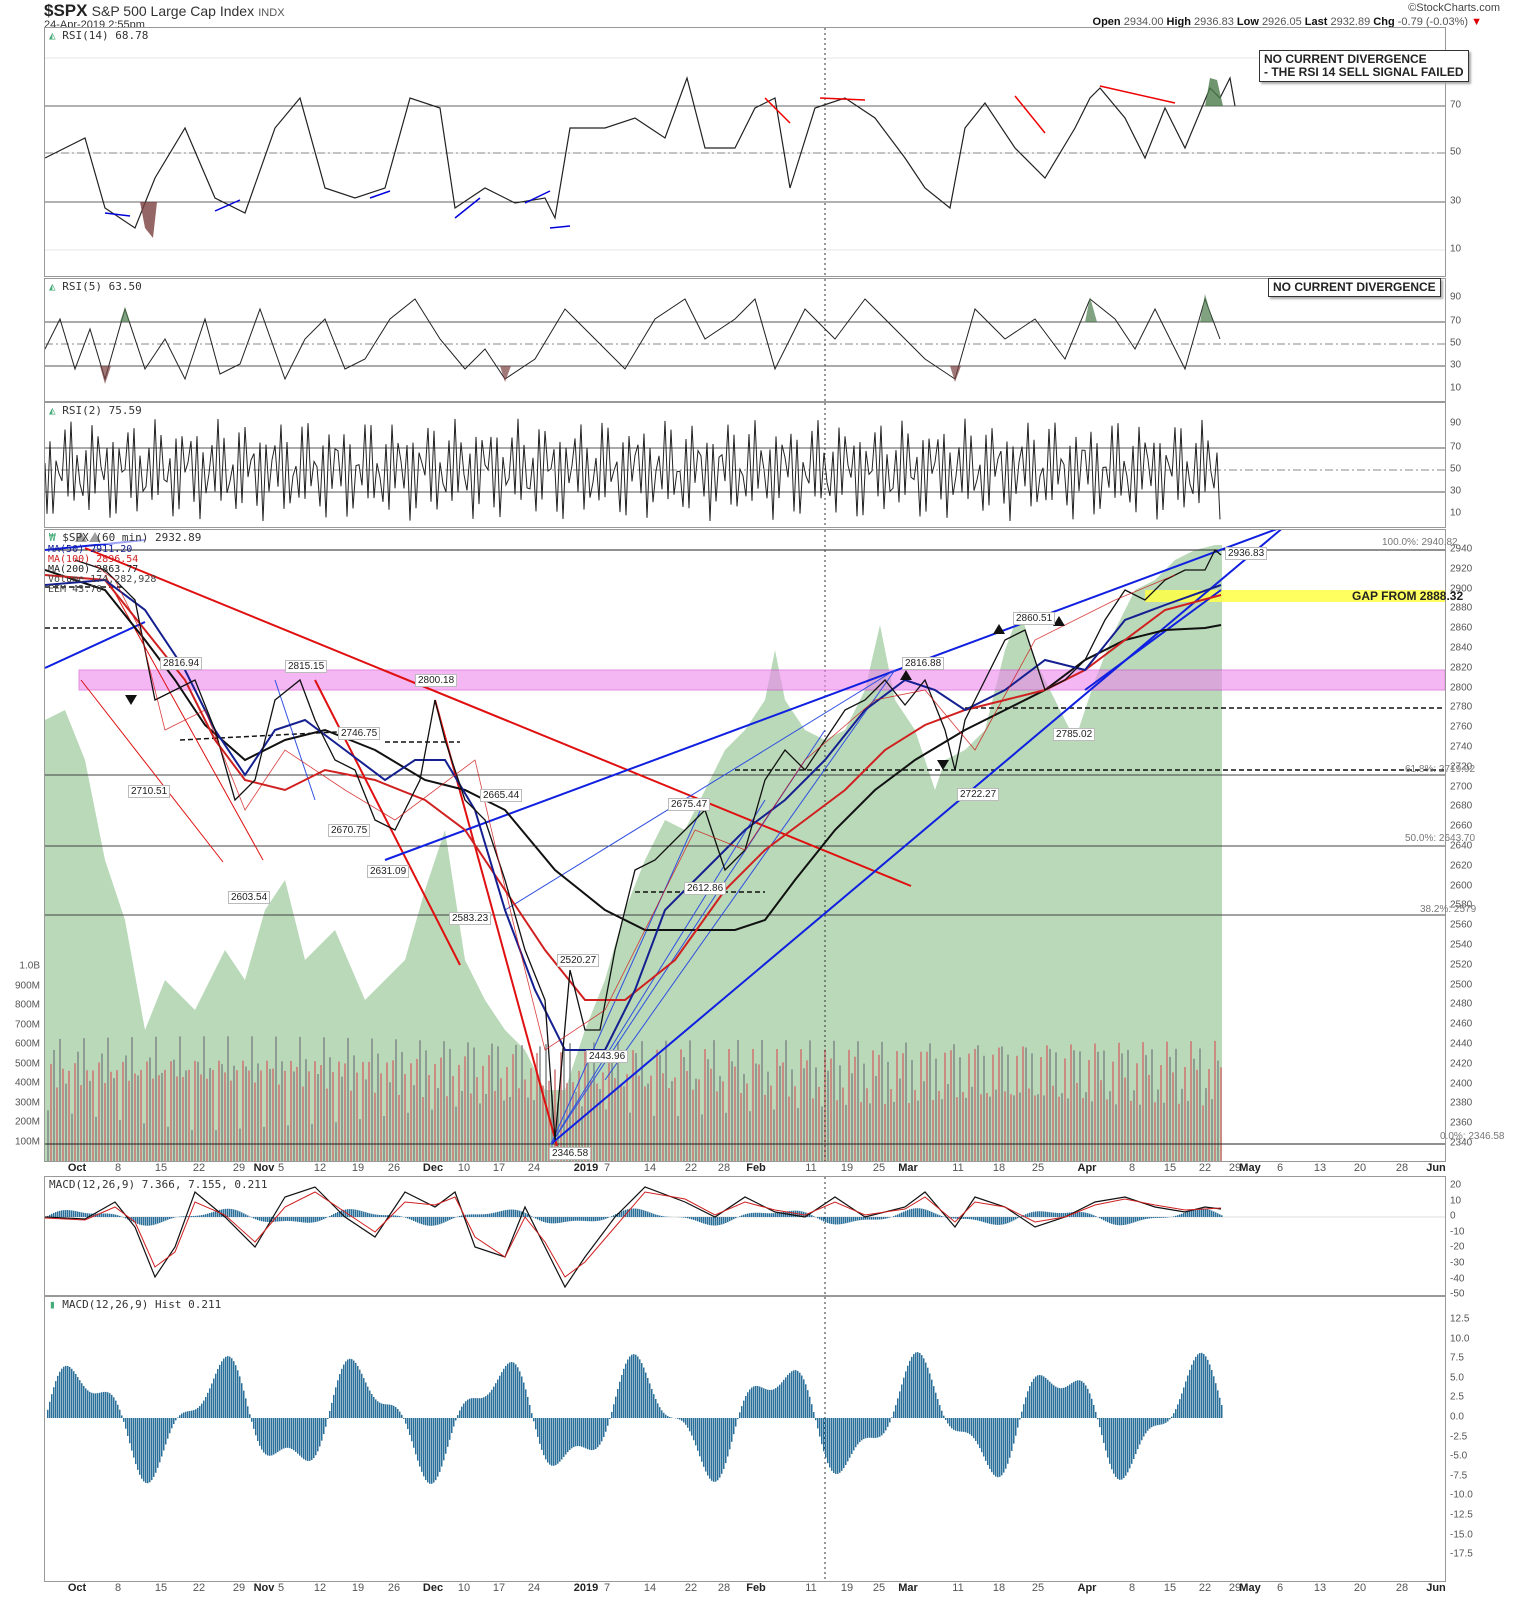  I want to click on axis-tick: 2400, so click(1461, 1084).